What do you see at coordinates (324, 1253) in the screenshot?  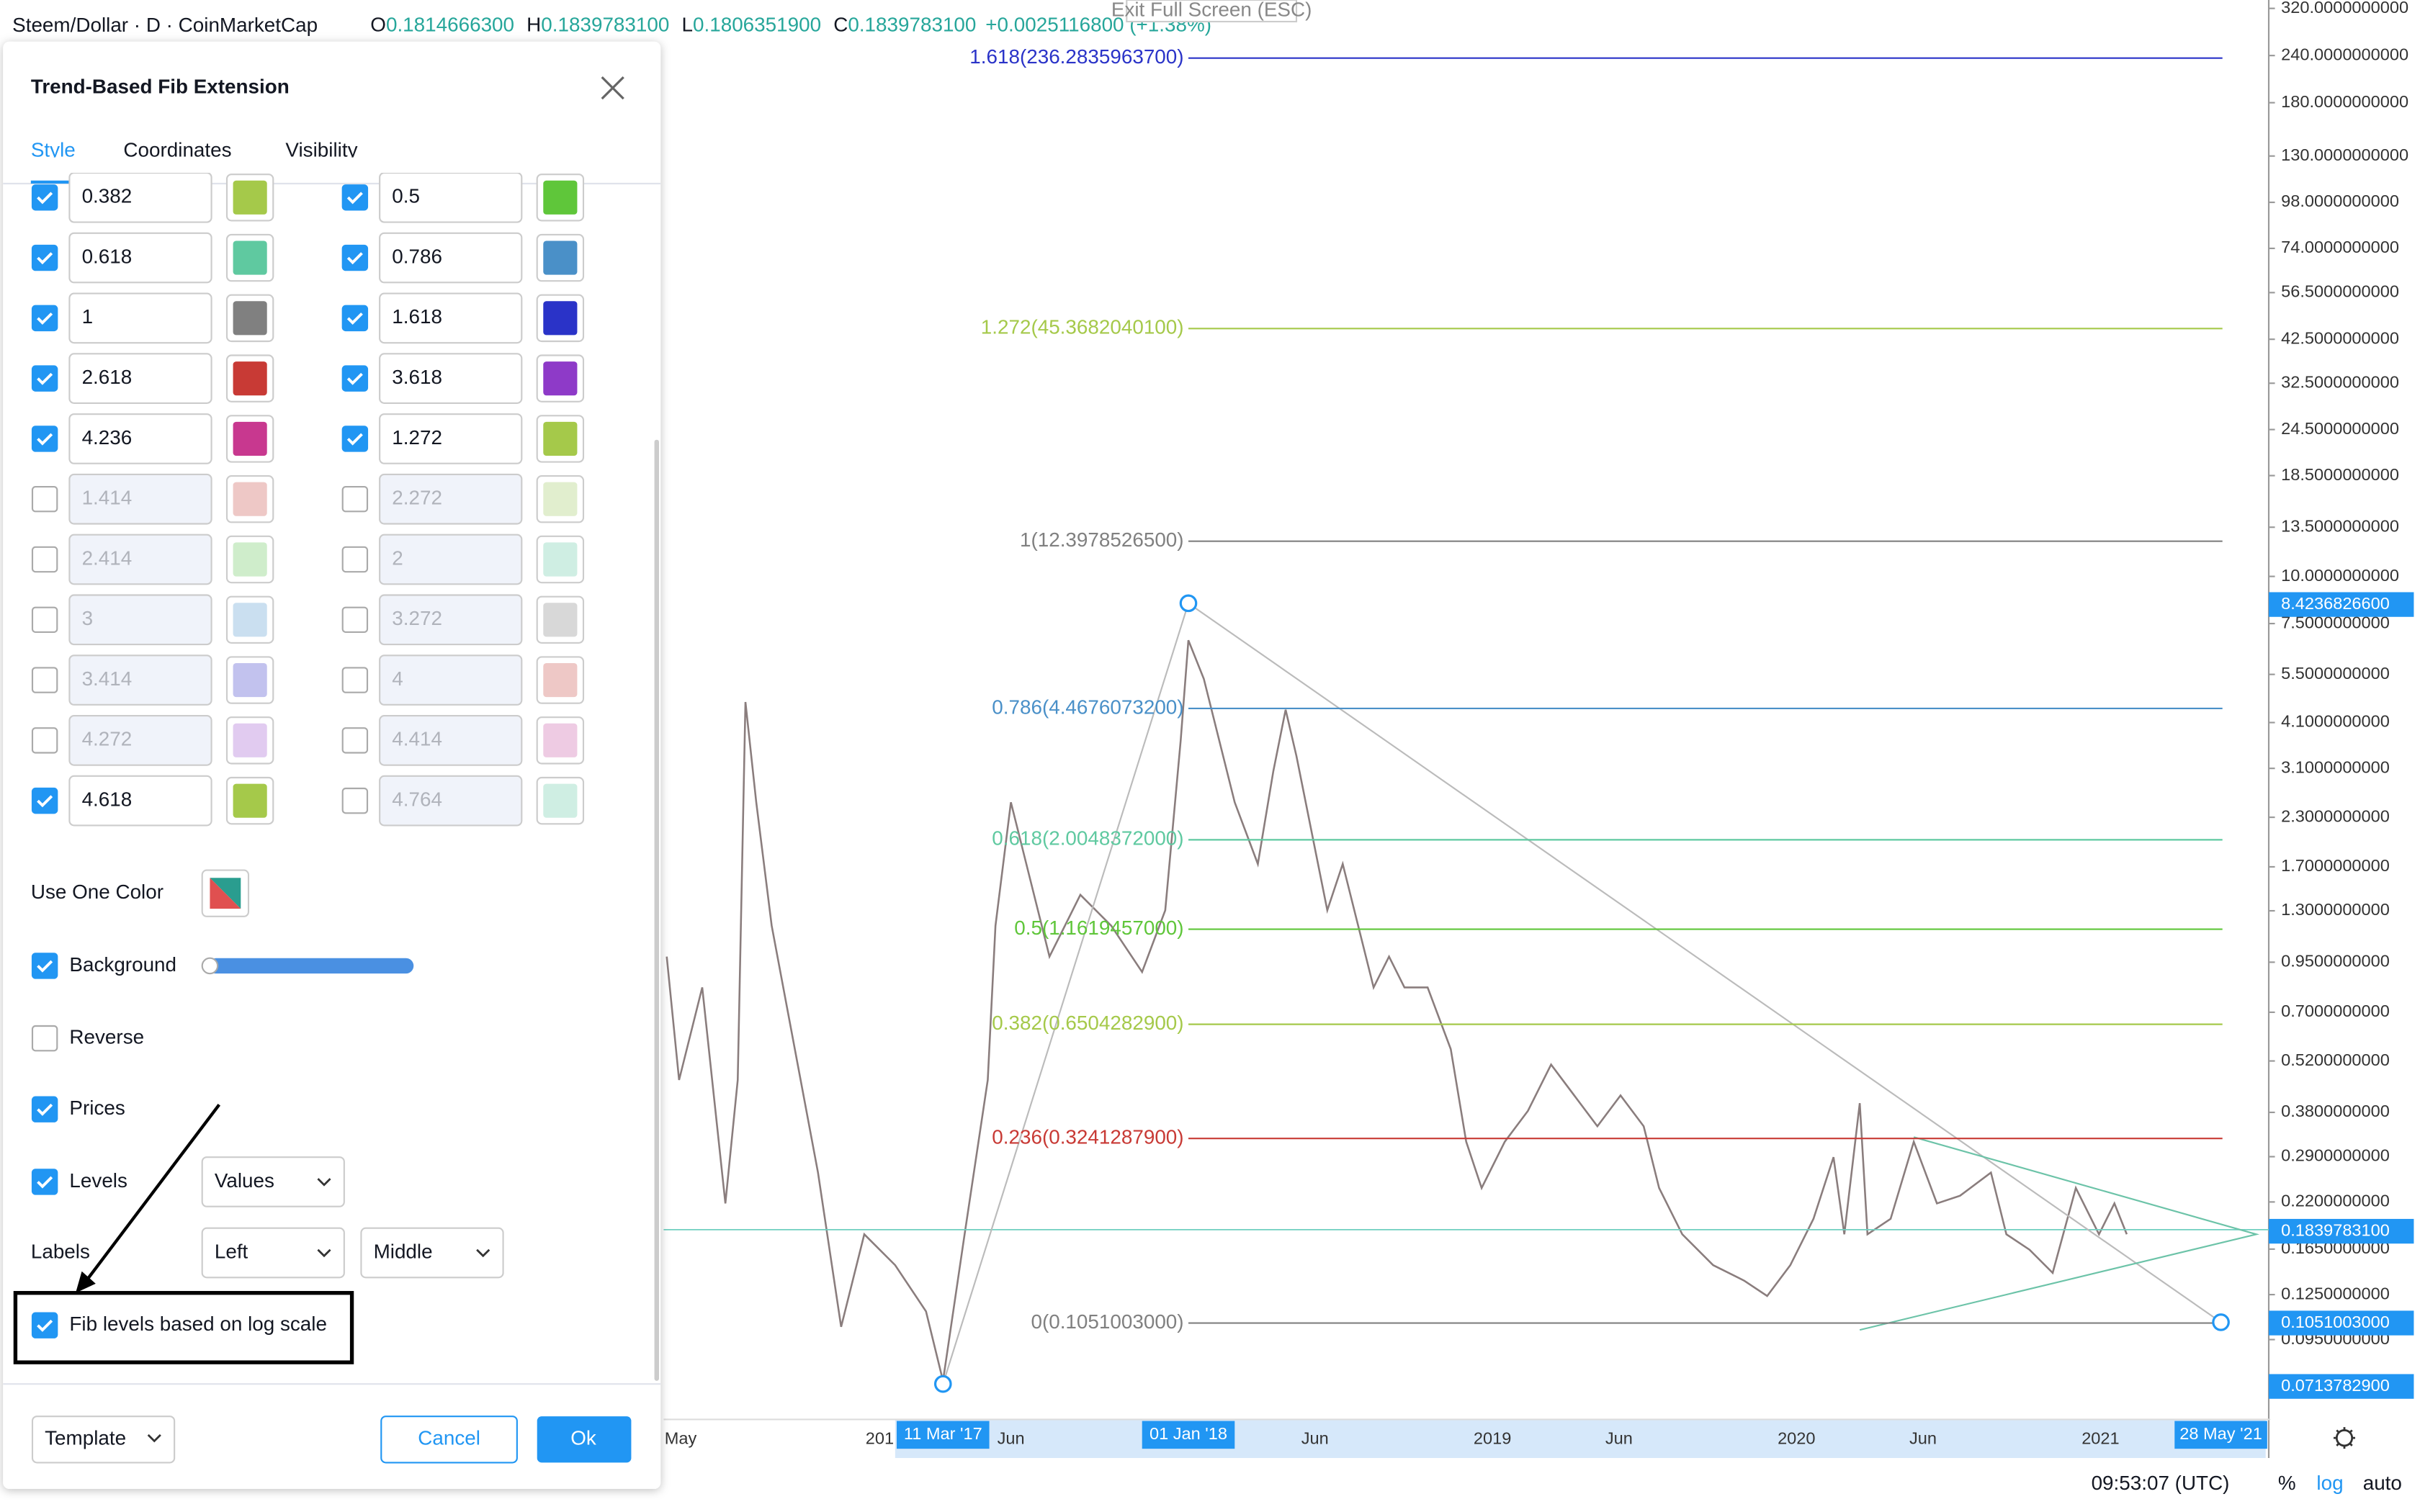 I see `chevron` at bounding box center [324, 1253].